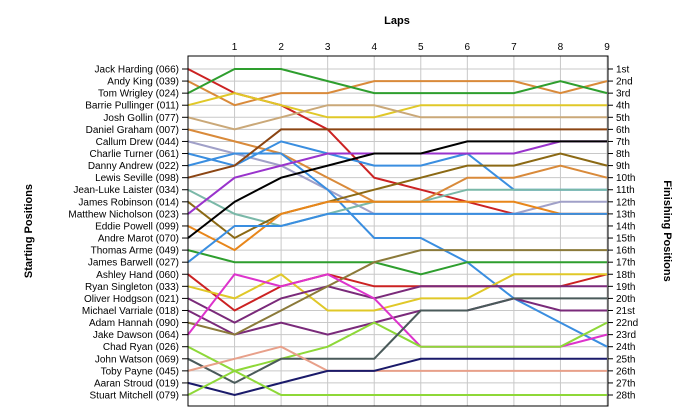 The image size is (700, 420). I want to click on x-tick-label: 2, so click(281, 47).